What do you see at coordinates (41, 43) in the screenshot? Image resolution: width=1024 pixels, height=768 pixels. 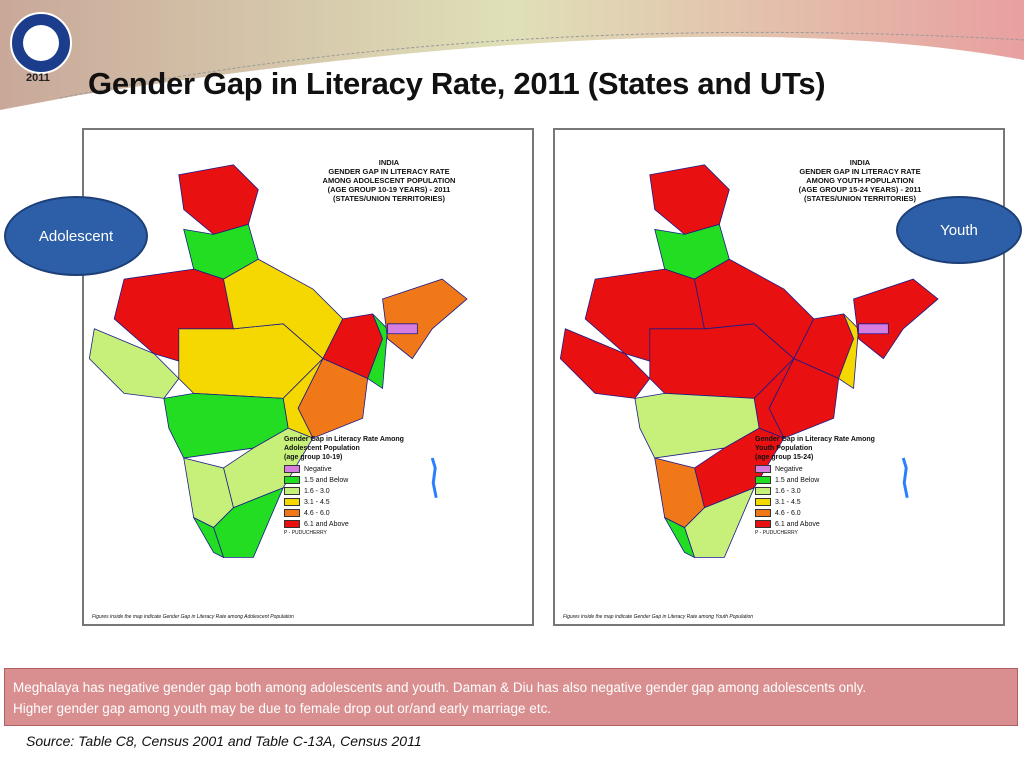 I see `census-logo` at bounding box center [41, 43].